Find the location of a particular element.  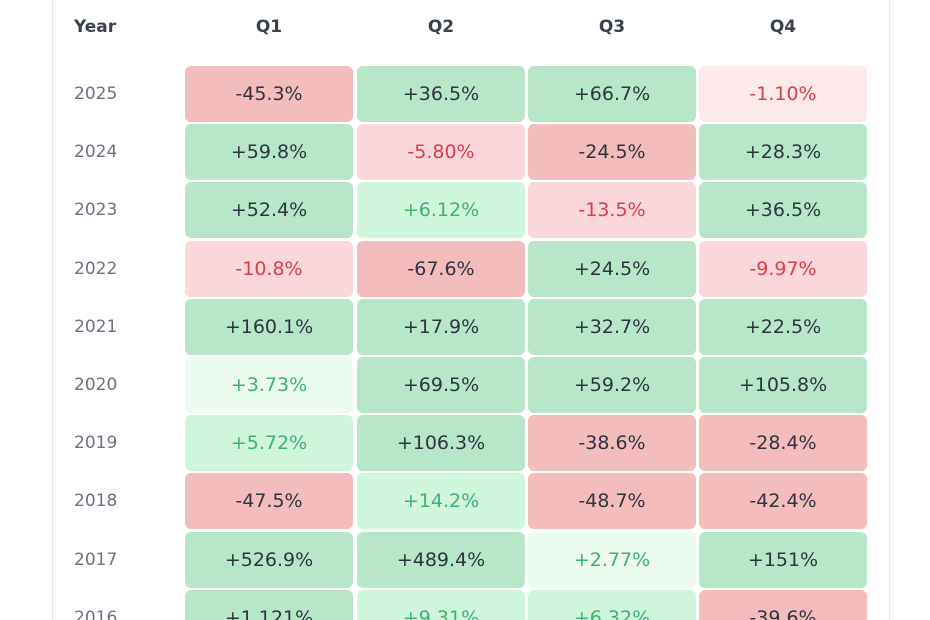

return-cell-q3: -13.5% is located at coordinates (612, 210).